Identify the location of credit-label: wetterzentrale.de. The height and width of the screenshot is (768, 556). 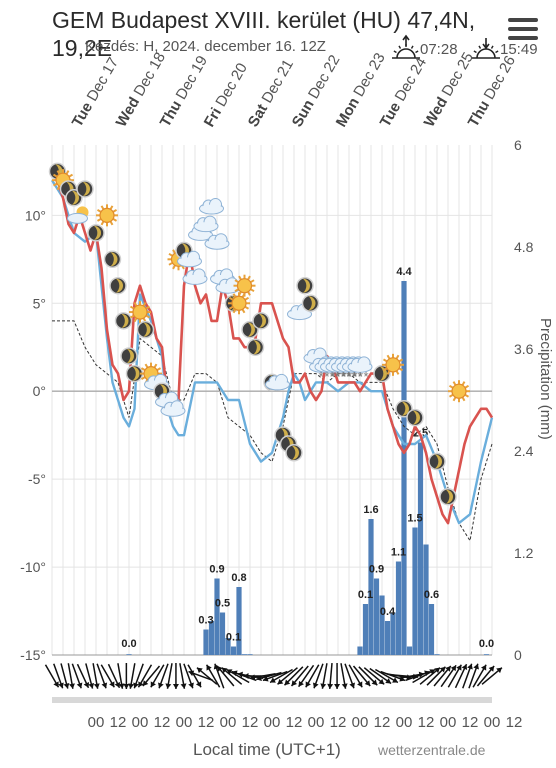
(432, 750).